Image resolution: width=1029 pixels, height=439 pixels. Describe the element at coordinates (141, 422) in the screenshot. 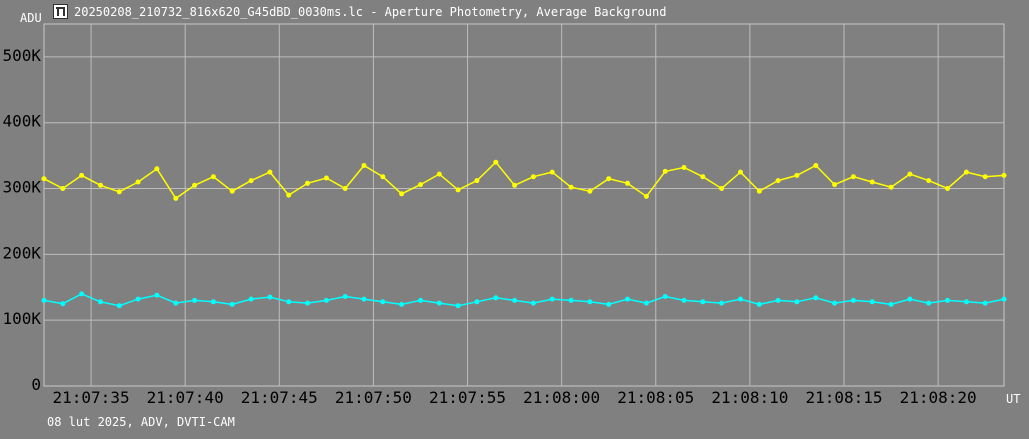

I see `footer-info: 08 lut 2025, ADV, DVTI-CAM` at that location.